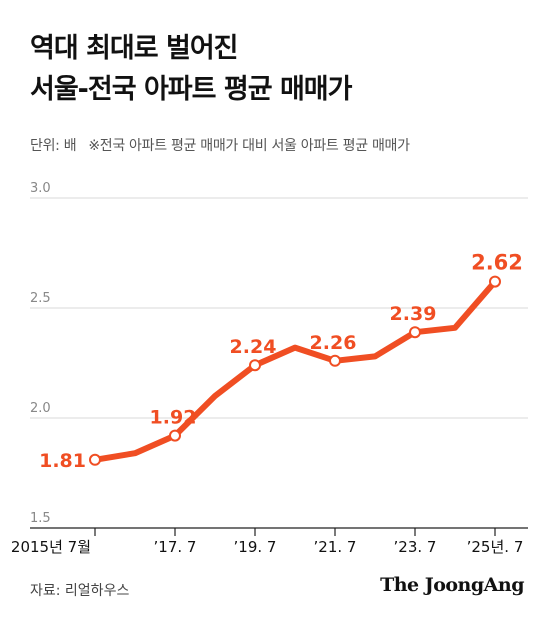 This screenshot has height=622, width=560. I want to click on title-line-1: 역대 최대로 벌어진, so click(134, 48).